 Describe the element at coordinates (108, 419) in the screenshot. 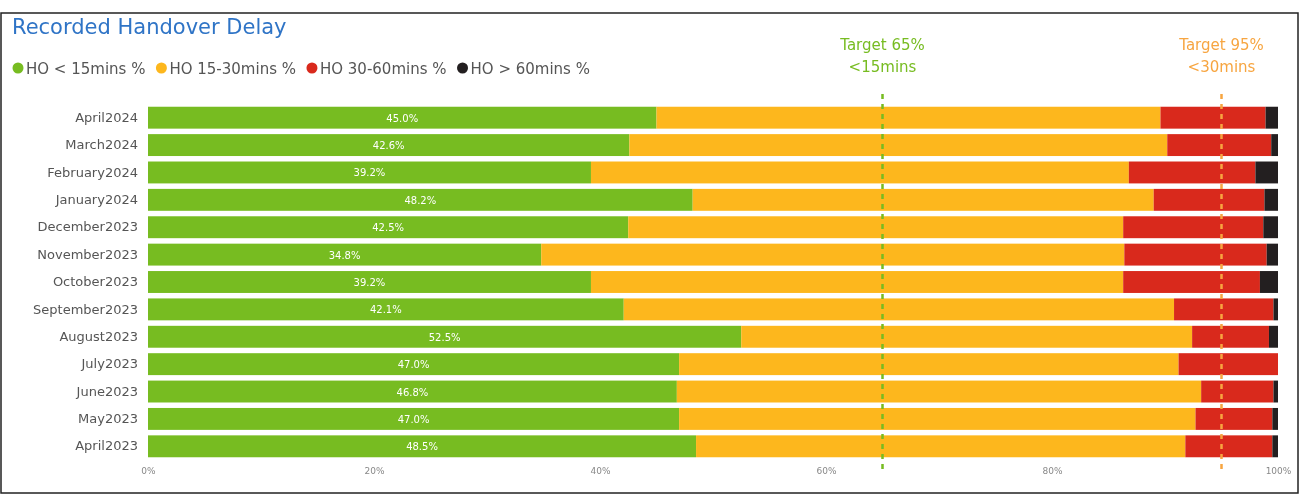

I see `y-tick-label: May2023` at that location.